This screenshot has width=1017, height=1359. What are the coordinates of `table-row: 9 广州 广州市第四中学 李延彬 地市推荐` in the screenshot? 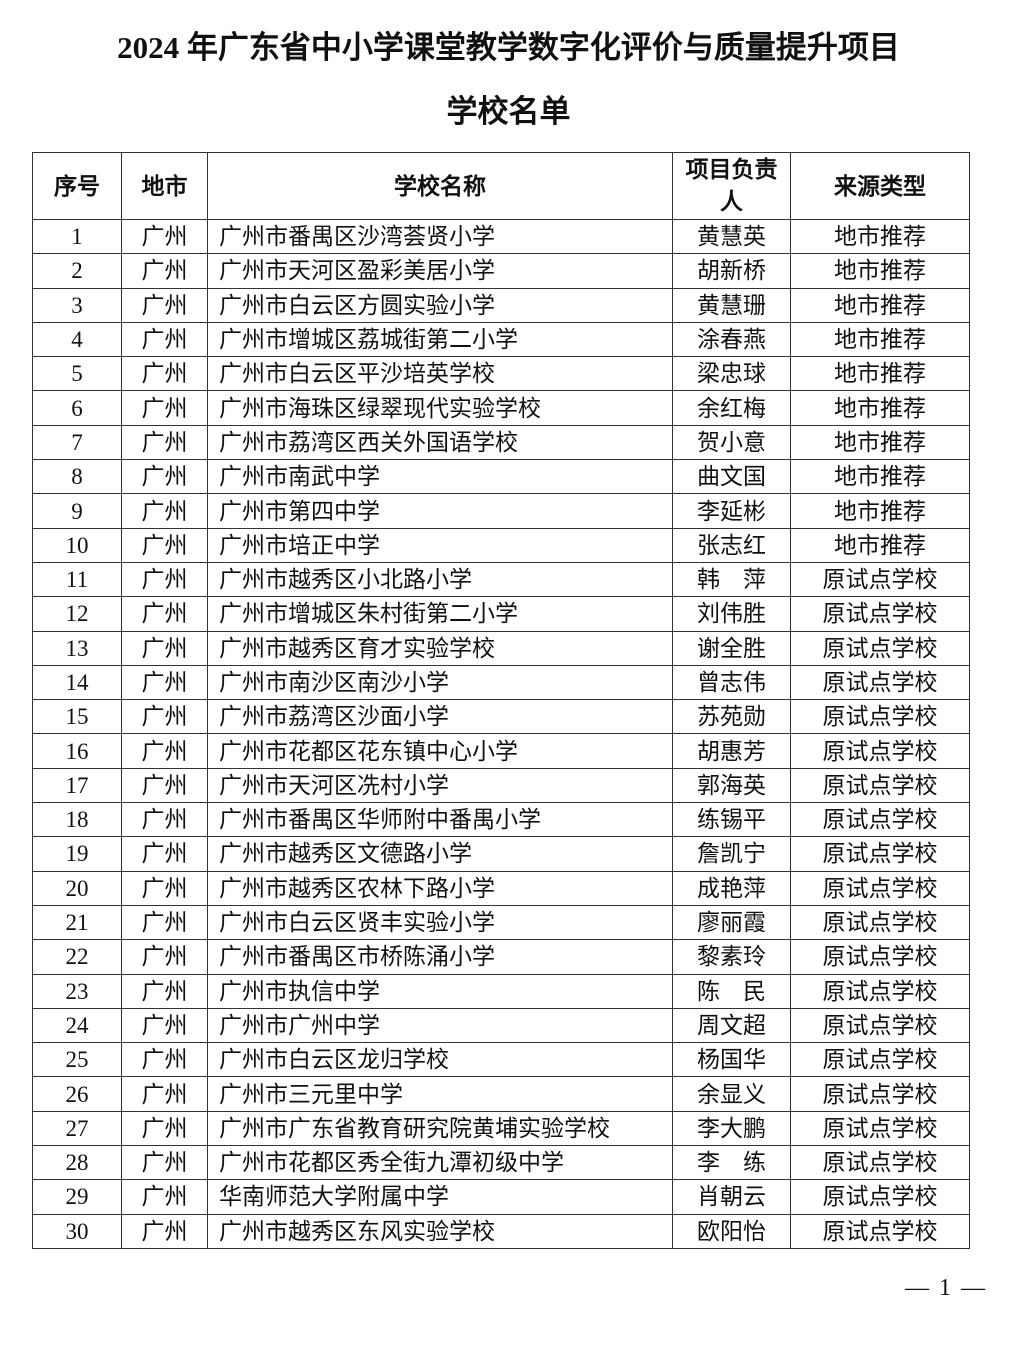 It's located at (501, 511).